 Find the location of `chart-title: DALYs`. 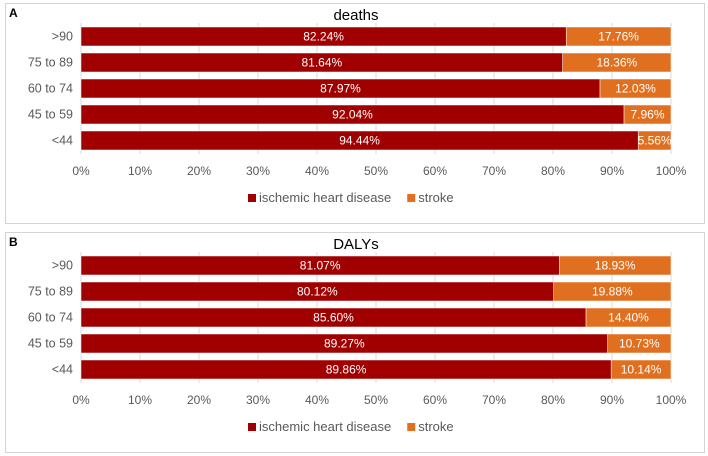

chart-title: DALYs is located at coordinates (356, 244).